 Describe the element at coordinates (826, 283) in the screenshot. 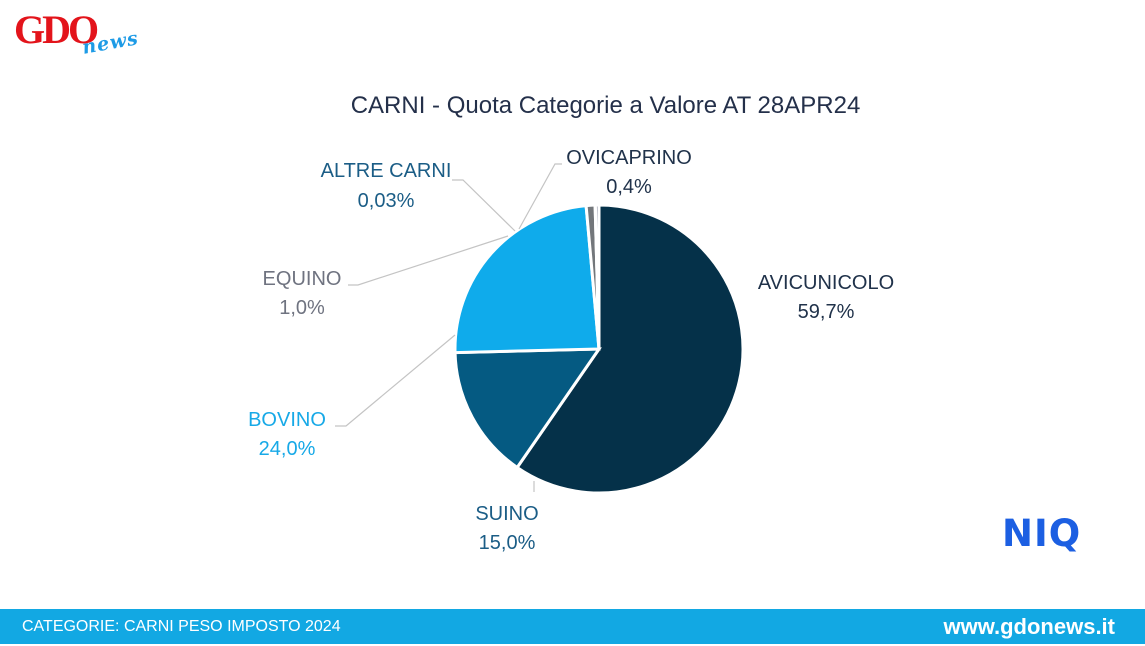

I see `slice-name-label-avicunicolo: AVICUNICOLO` at that location.